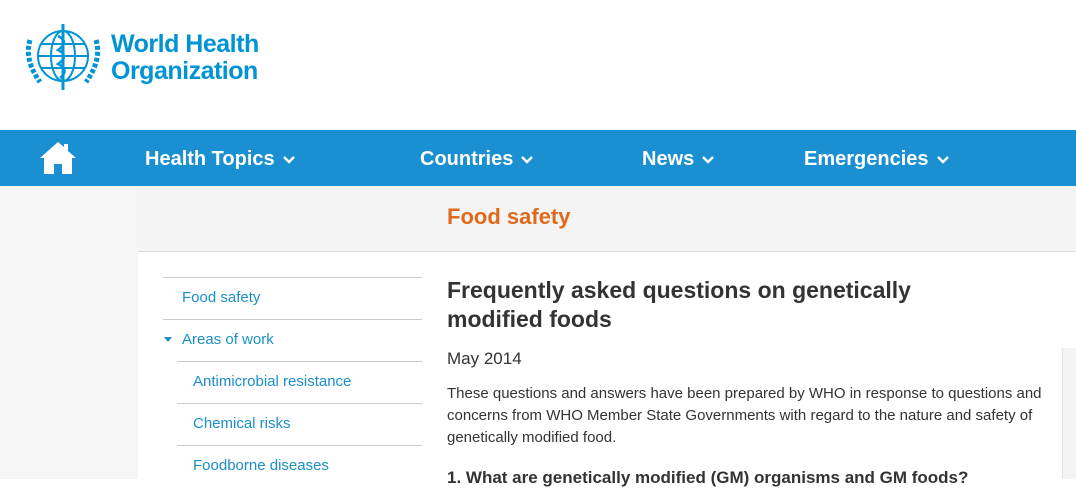  What do you see at coordinates (228, 339) in the screenshot?
I see `sidebar-link: Areas of work` at bounding box center [228, 339].